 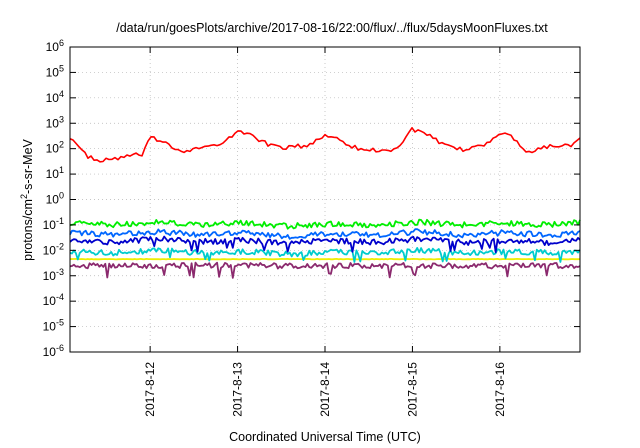 What do you see at coordinates (238, 389) in the screenshot?
I see `x-tick-label: 2017-8-13` at bounding box center [238, 389].